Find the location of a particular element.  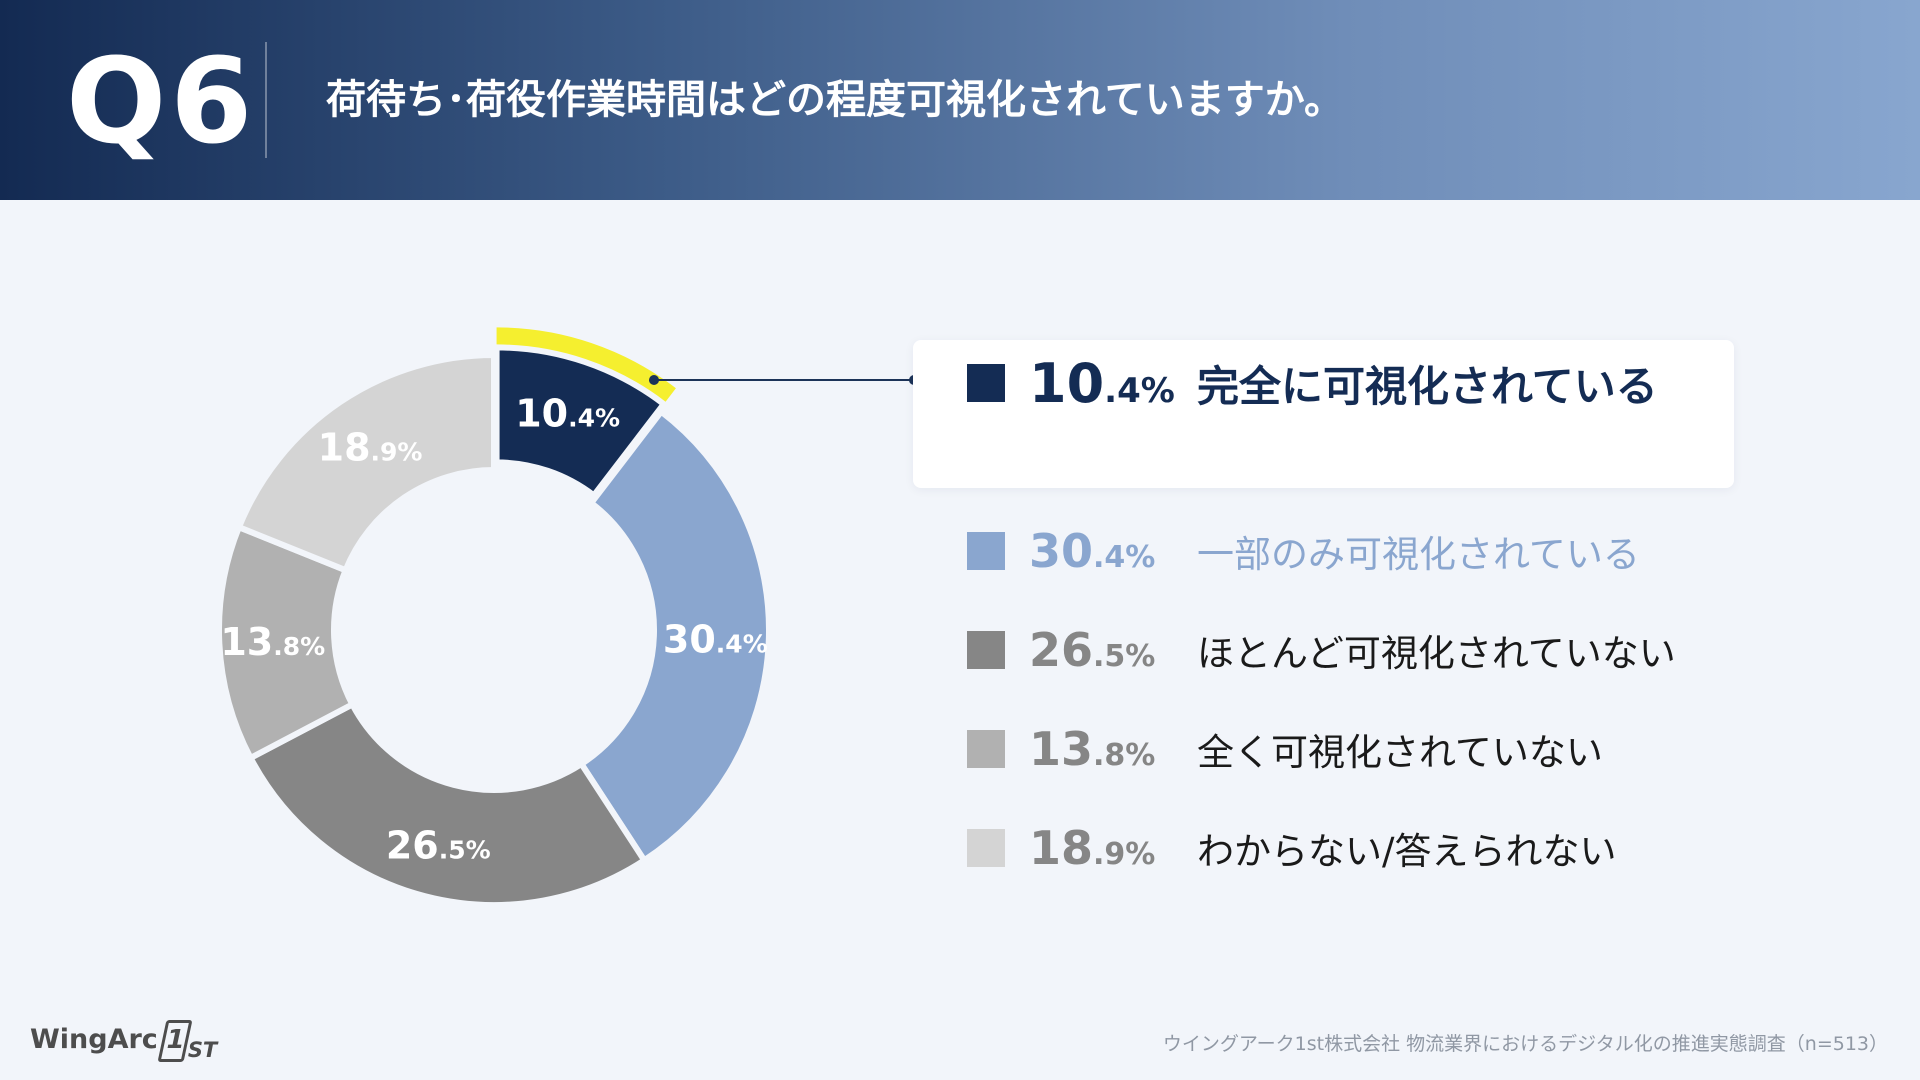

legend-percent-int: 26 is located at coordinates (1061, 650).